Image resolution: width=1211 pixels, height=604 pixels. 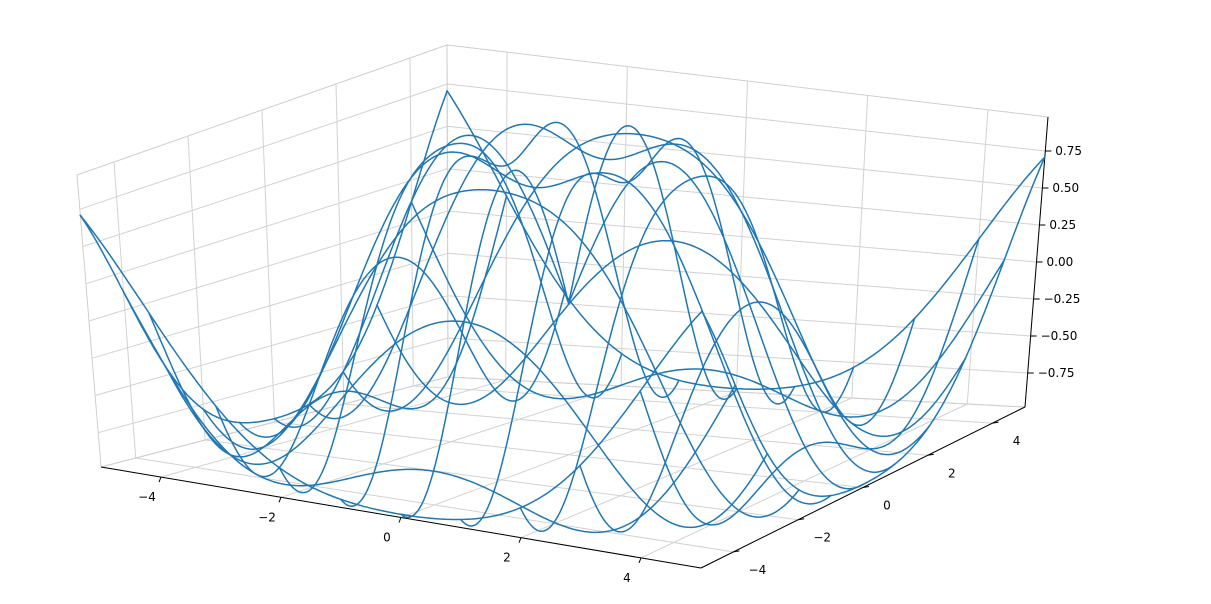 What do you see at coordinates (1062, 299) in the screenshot?
I see `z-tick-label: −0.25` at bounding box center [1062, 299].